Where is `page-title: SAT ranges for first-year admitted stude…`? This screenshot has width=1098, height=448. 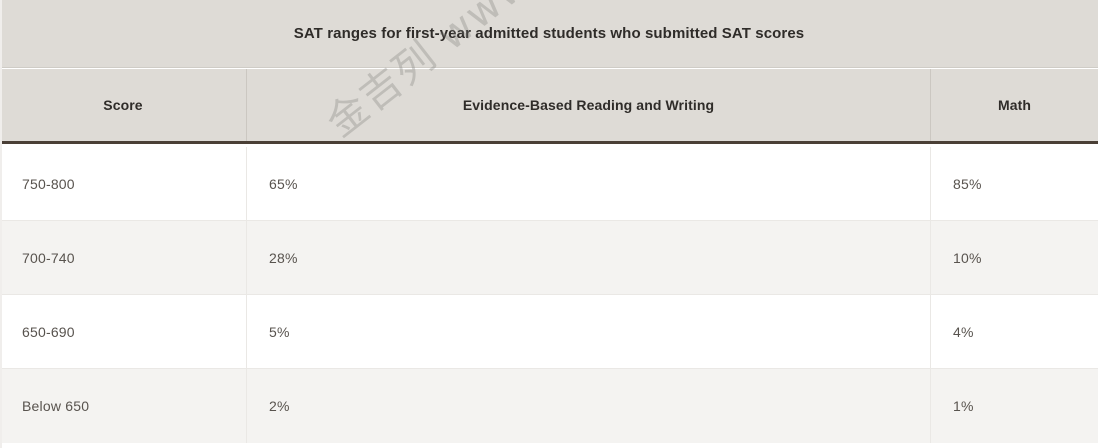
page-title: SAT ranges for first-year admitted stude… is located at coordinates (549, 33).